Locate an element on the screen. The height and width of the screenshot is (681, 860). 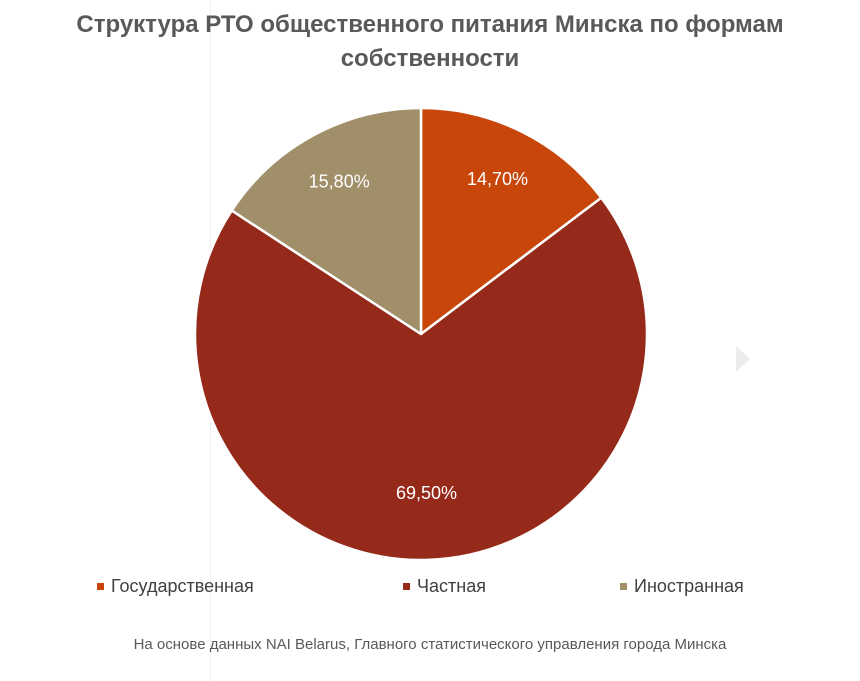
legend-item-private: Частная is located at coordinates (444, 586).